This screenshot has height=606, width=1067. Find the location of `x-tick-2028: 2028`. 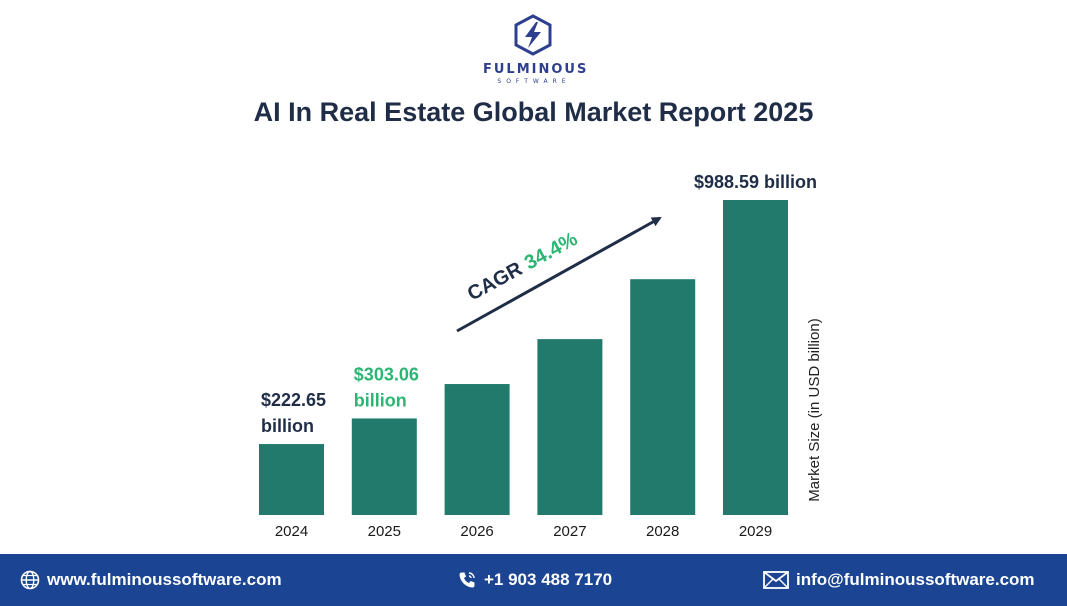

x-tick-2028: 2028 is located at coordinates (662, 531).